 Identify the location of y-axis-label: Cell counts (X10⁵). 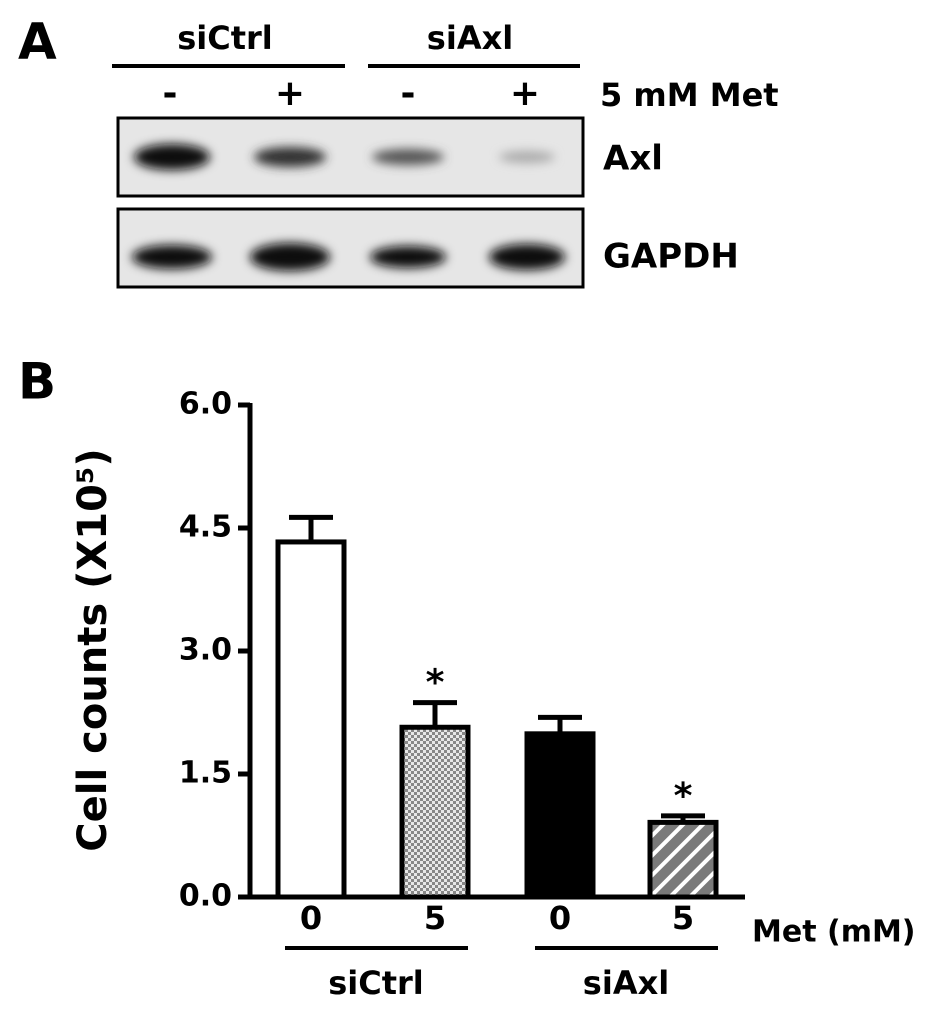
(93, 649).